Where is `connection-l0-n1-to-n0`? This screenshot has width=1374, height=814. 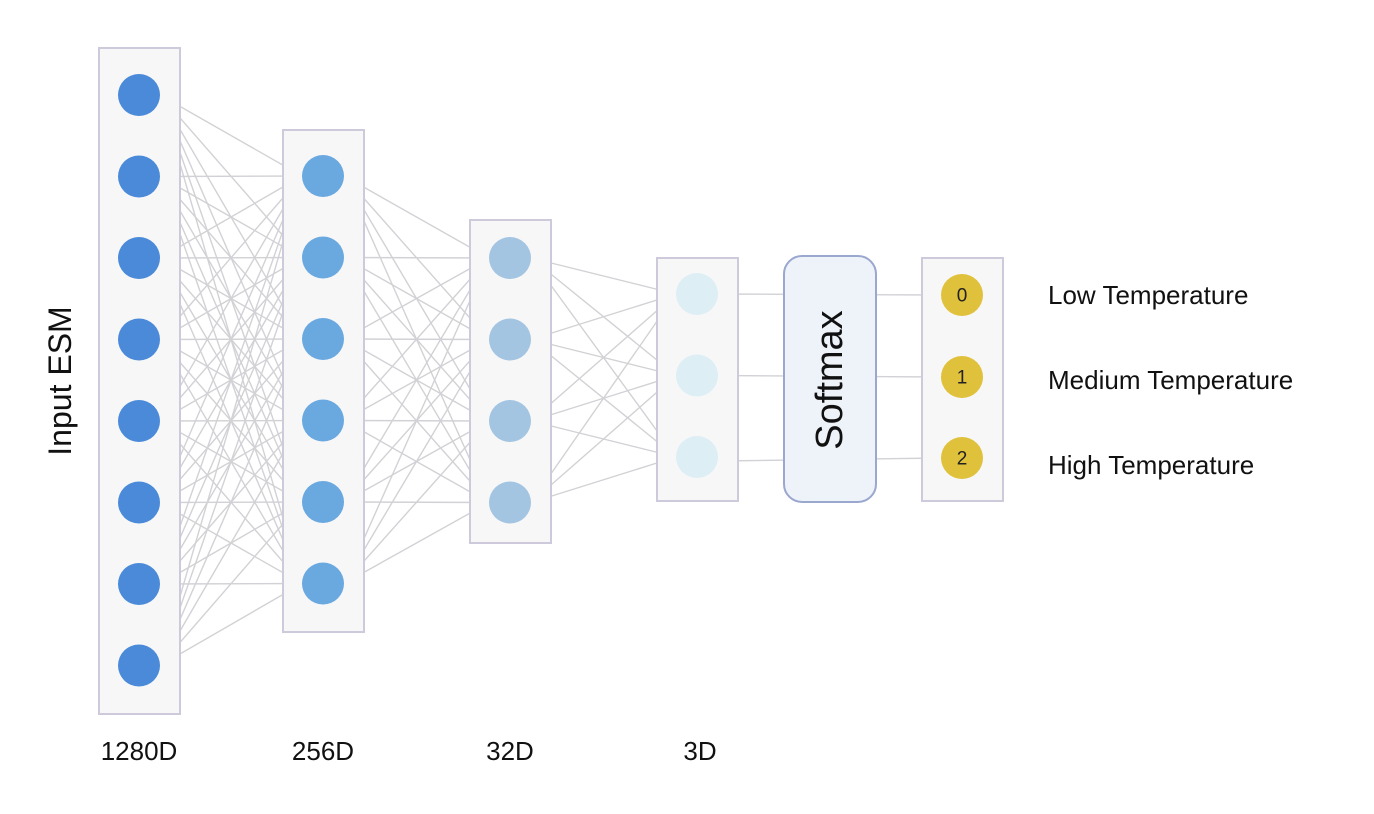 connection-l0-n1-to-n0 is located at coordinates (231, 176).